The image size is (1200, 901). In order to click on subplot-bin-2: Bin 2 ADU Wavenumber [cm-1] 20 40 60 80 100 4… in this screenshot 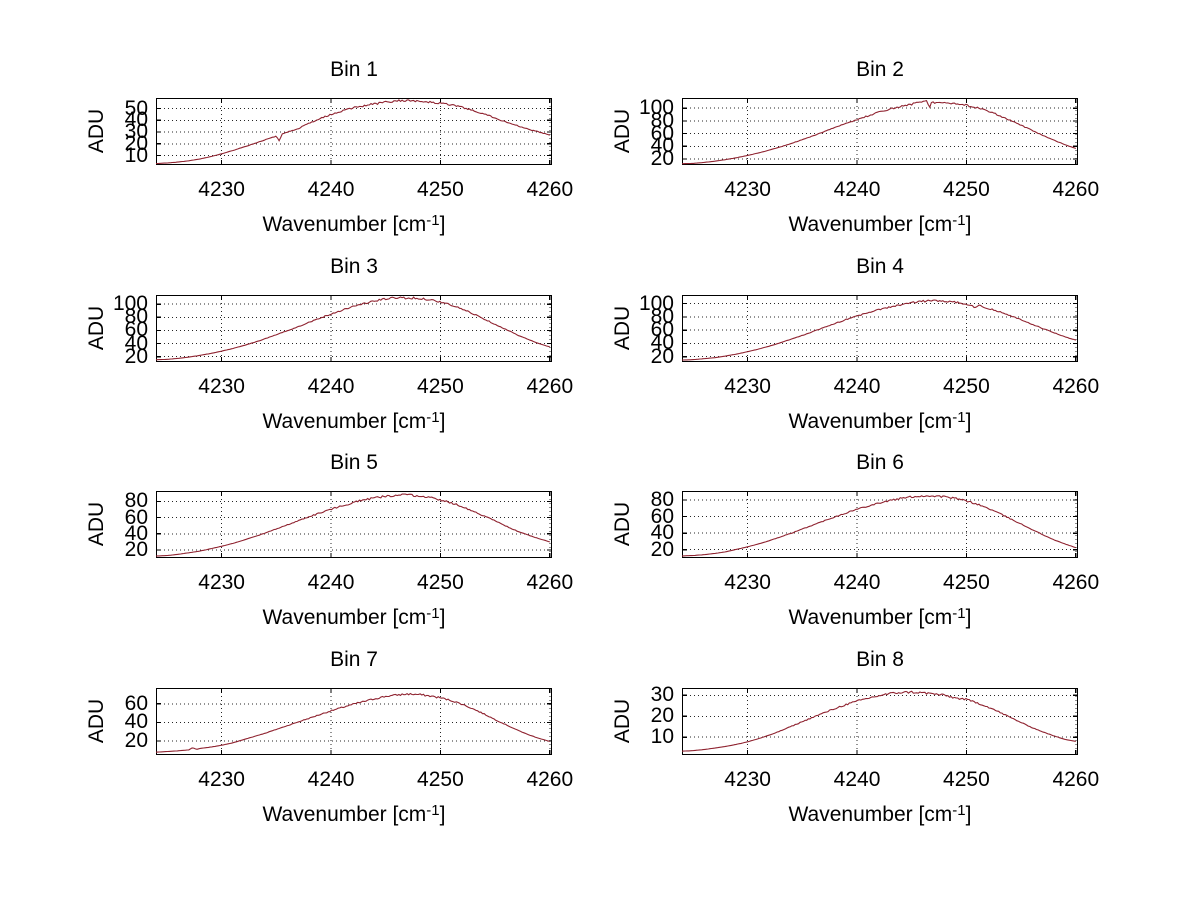, I will do `click(832, 156)`.